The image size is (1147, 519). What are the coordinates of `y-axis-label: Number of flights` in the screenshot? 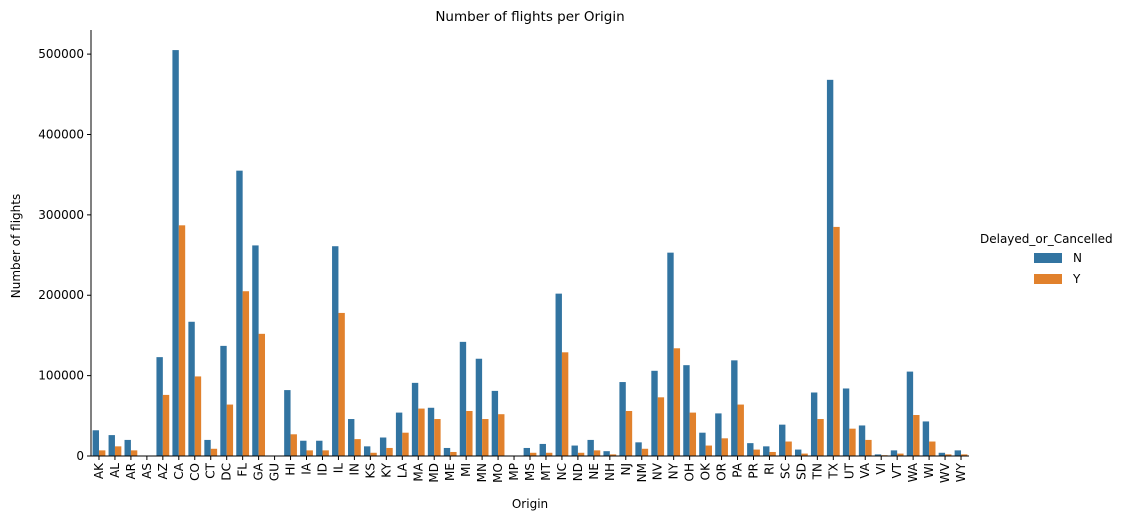 It's located at (16, 246).